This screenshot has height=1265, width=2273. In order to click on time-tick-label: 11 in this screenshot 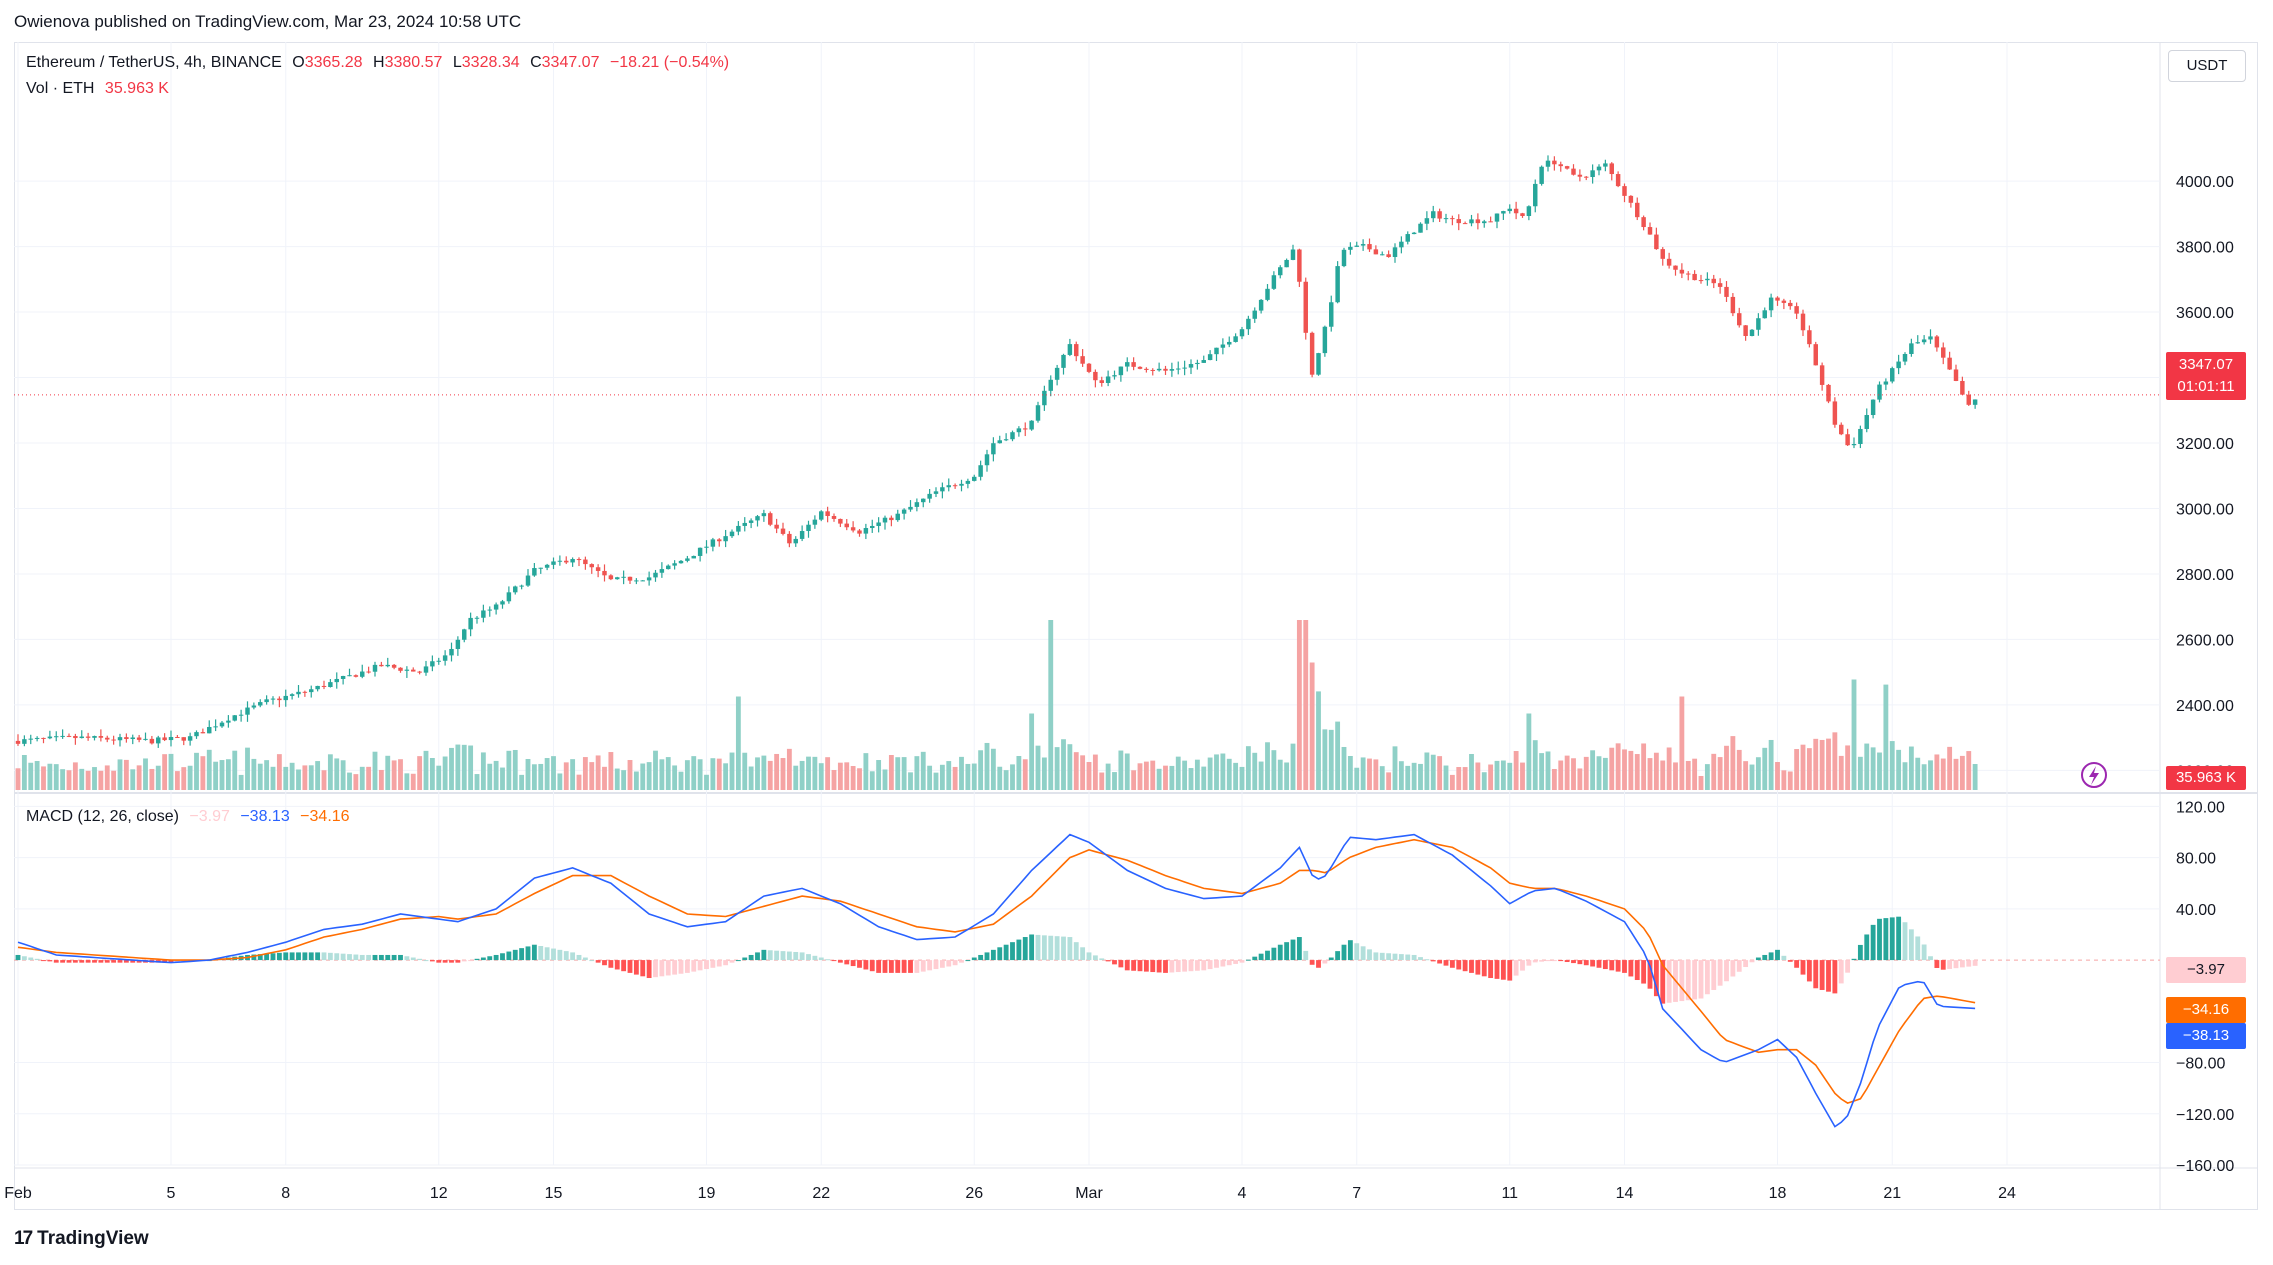, I will do `click(1509, 1193)`.